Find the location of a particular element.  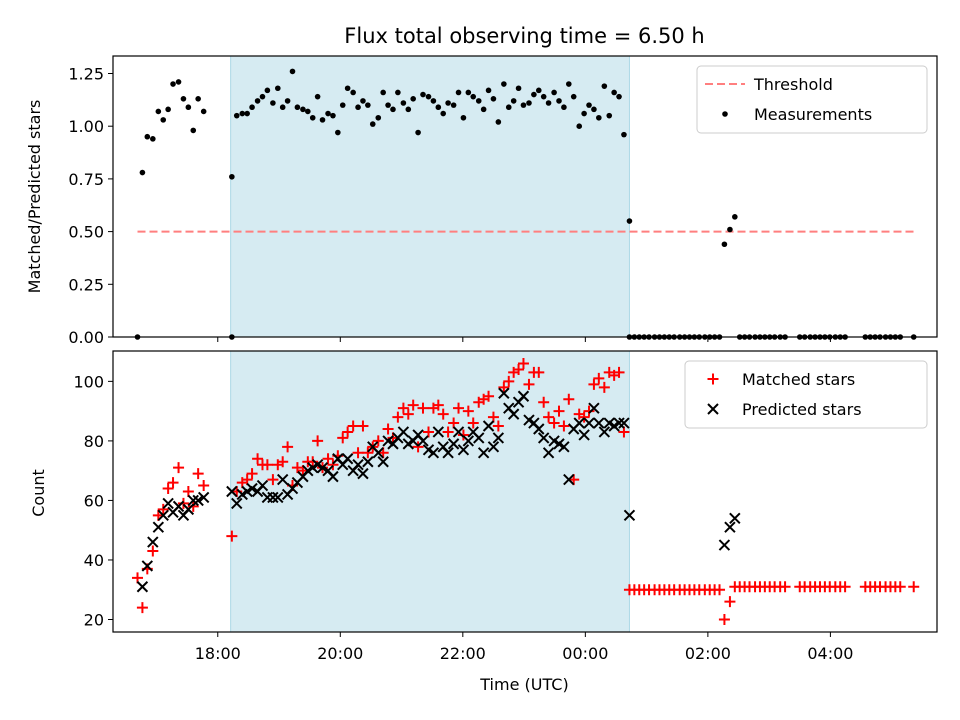

top-y-axis-label: Matched/Predicted stars is located at coordinates (34, 197).